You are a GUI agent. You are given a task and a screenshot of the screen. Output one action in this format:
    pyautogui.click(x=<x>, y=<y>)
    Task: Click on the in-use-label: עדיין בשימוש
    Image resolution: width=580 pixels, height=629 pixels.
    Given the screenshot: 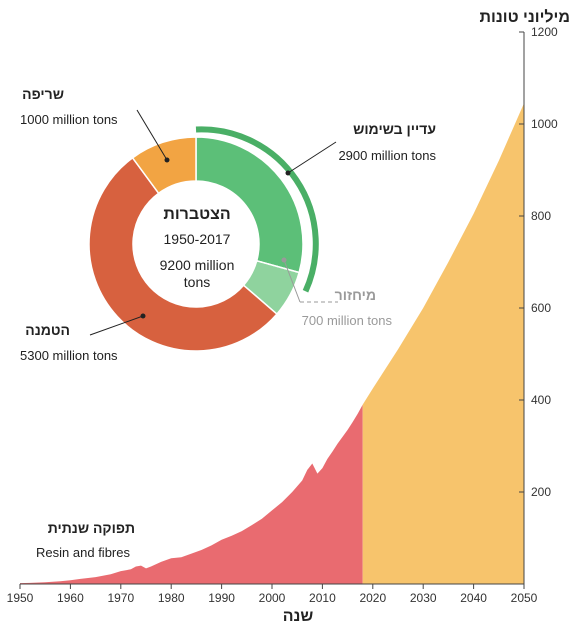 What is the action you would take?
    pyautogui.click(x=394, y=129)
    